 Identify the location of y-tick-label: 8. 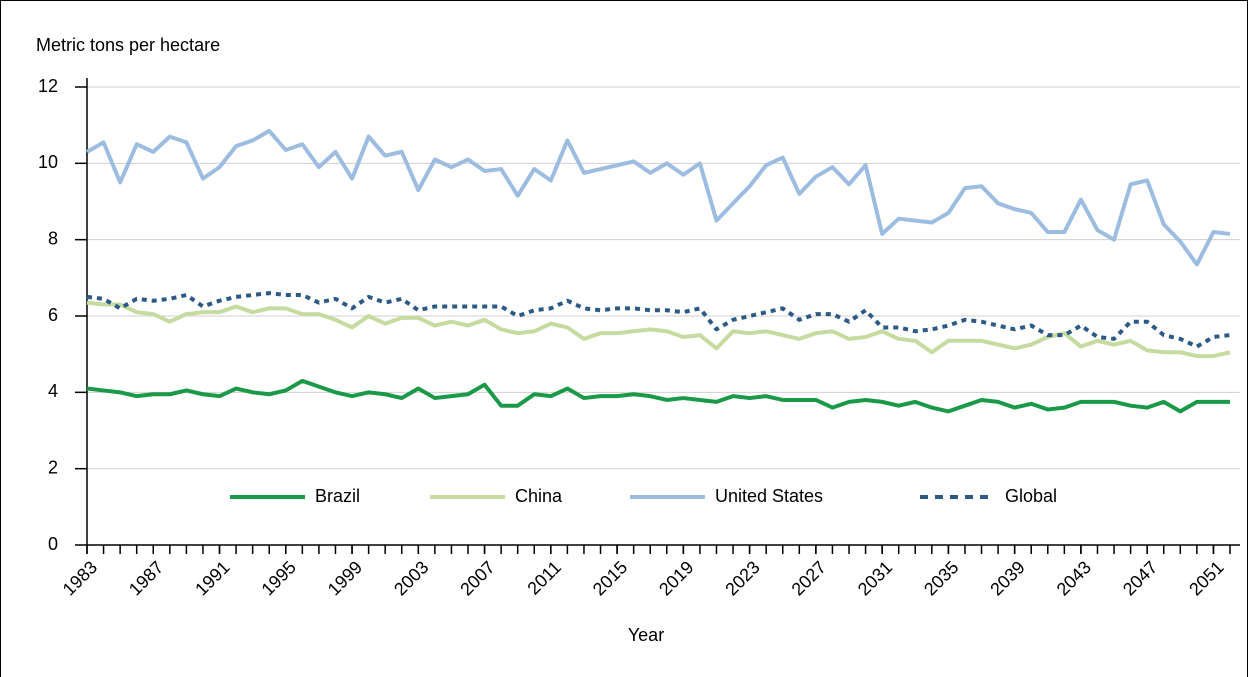
(53, 238).